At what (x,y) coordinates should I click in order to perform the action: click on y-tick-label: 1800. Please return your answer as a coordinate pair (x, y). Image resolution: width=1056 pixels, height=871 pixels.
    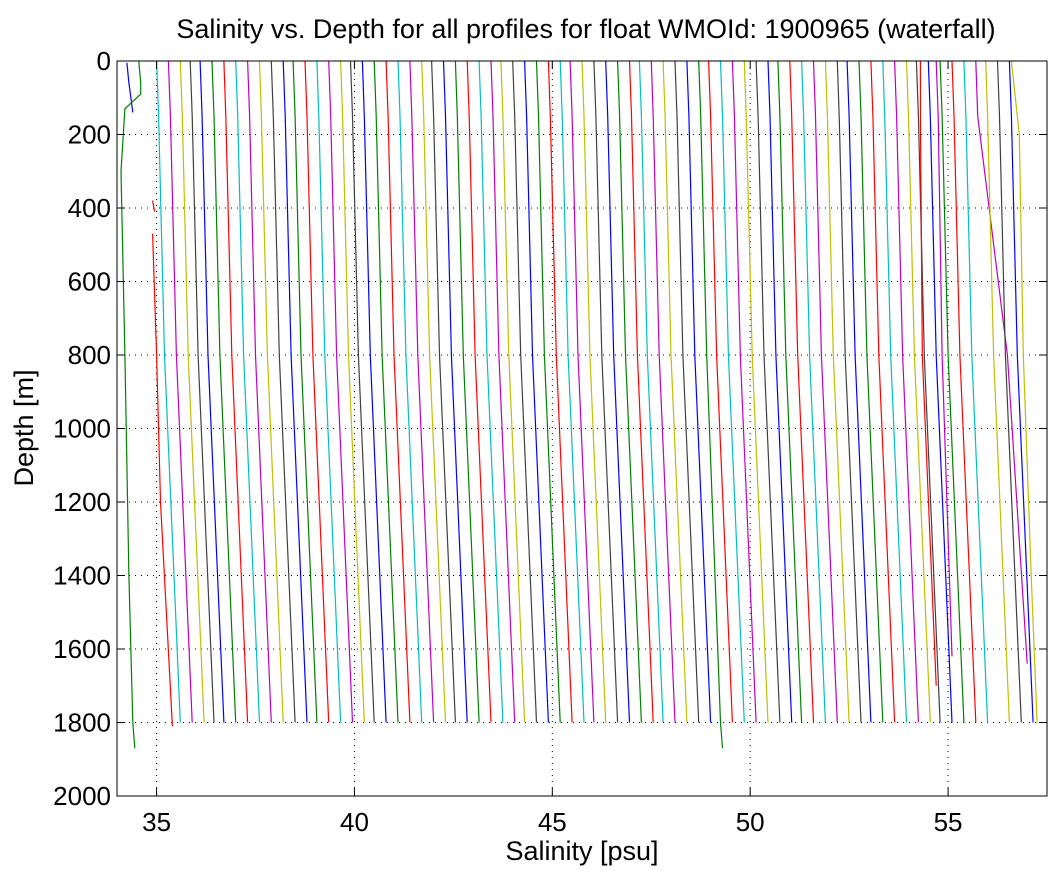
    Looking at the image, I should click on (82, 723).